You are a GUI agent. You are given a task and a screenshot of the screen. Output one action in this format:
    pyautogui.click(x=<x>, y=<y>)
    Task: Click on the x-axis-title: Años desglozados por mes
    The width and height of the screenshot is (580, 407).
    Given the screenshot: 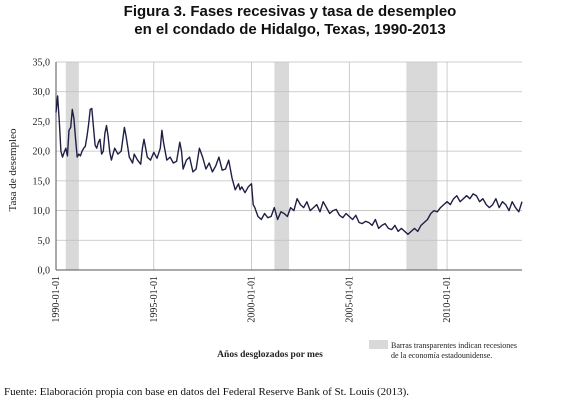 What is the action you would take?
    pyautogui.click(x=270, y=355)
    